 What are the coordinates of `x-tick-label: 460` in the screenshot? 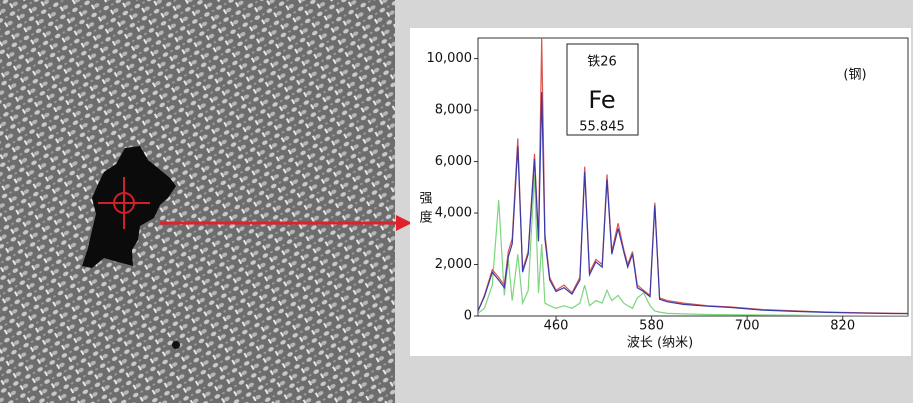 It's located at (556, 326).